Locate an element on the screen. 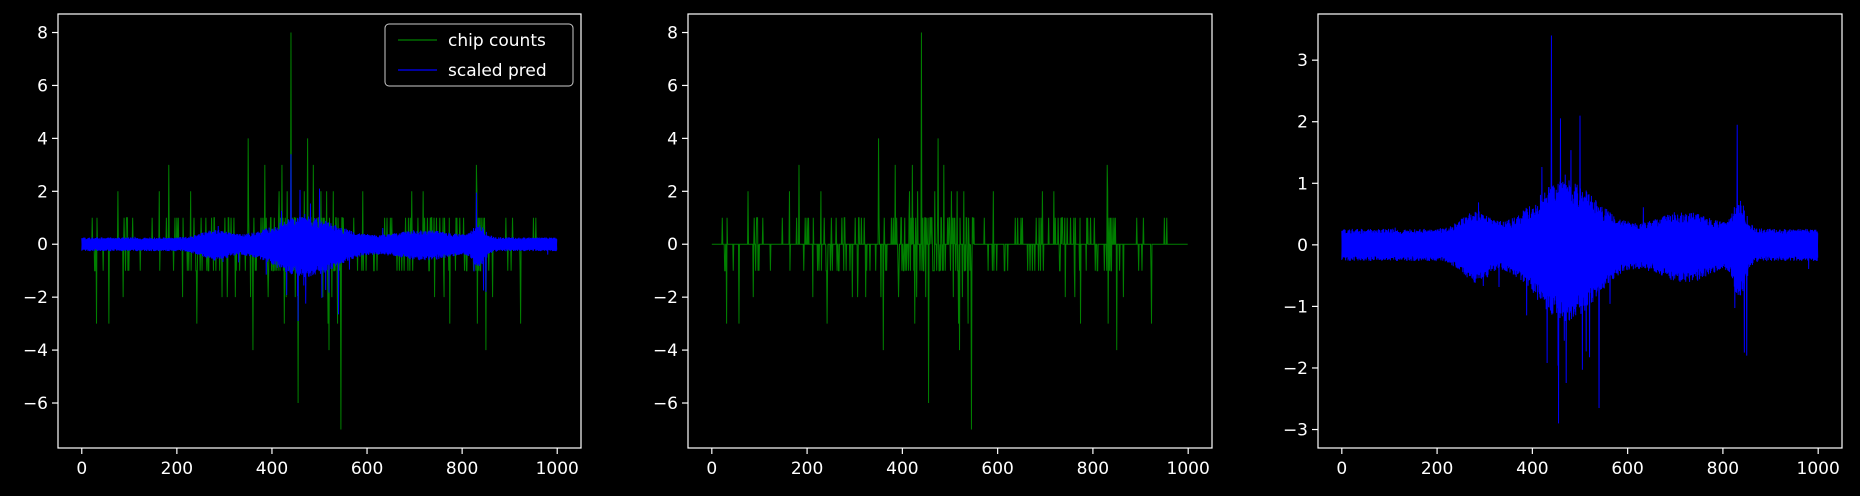 The width and height of the screenshot is (1860, 496). series-scaled-pred-line is located at coordinates (319, 252).